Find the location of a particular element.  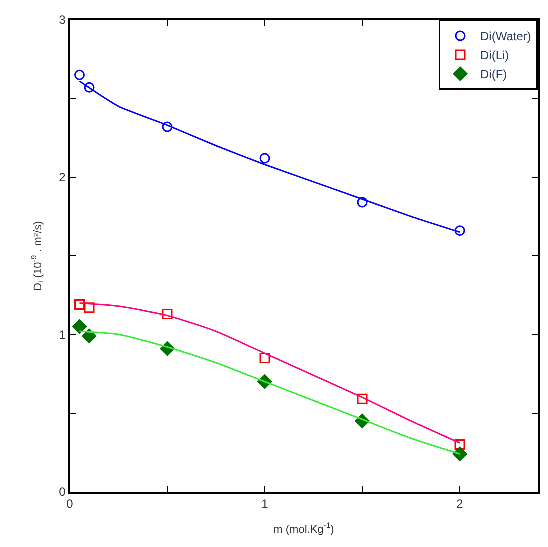

x-tick-label: 1 is located at coordinates (265, 504).